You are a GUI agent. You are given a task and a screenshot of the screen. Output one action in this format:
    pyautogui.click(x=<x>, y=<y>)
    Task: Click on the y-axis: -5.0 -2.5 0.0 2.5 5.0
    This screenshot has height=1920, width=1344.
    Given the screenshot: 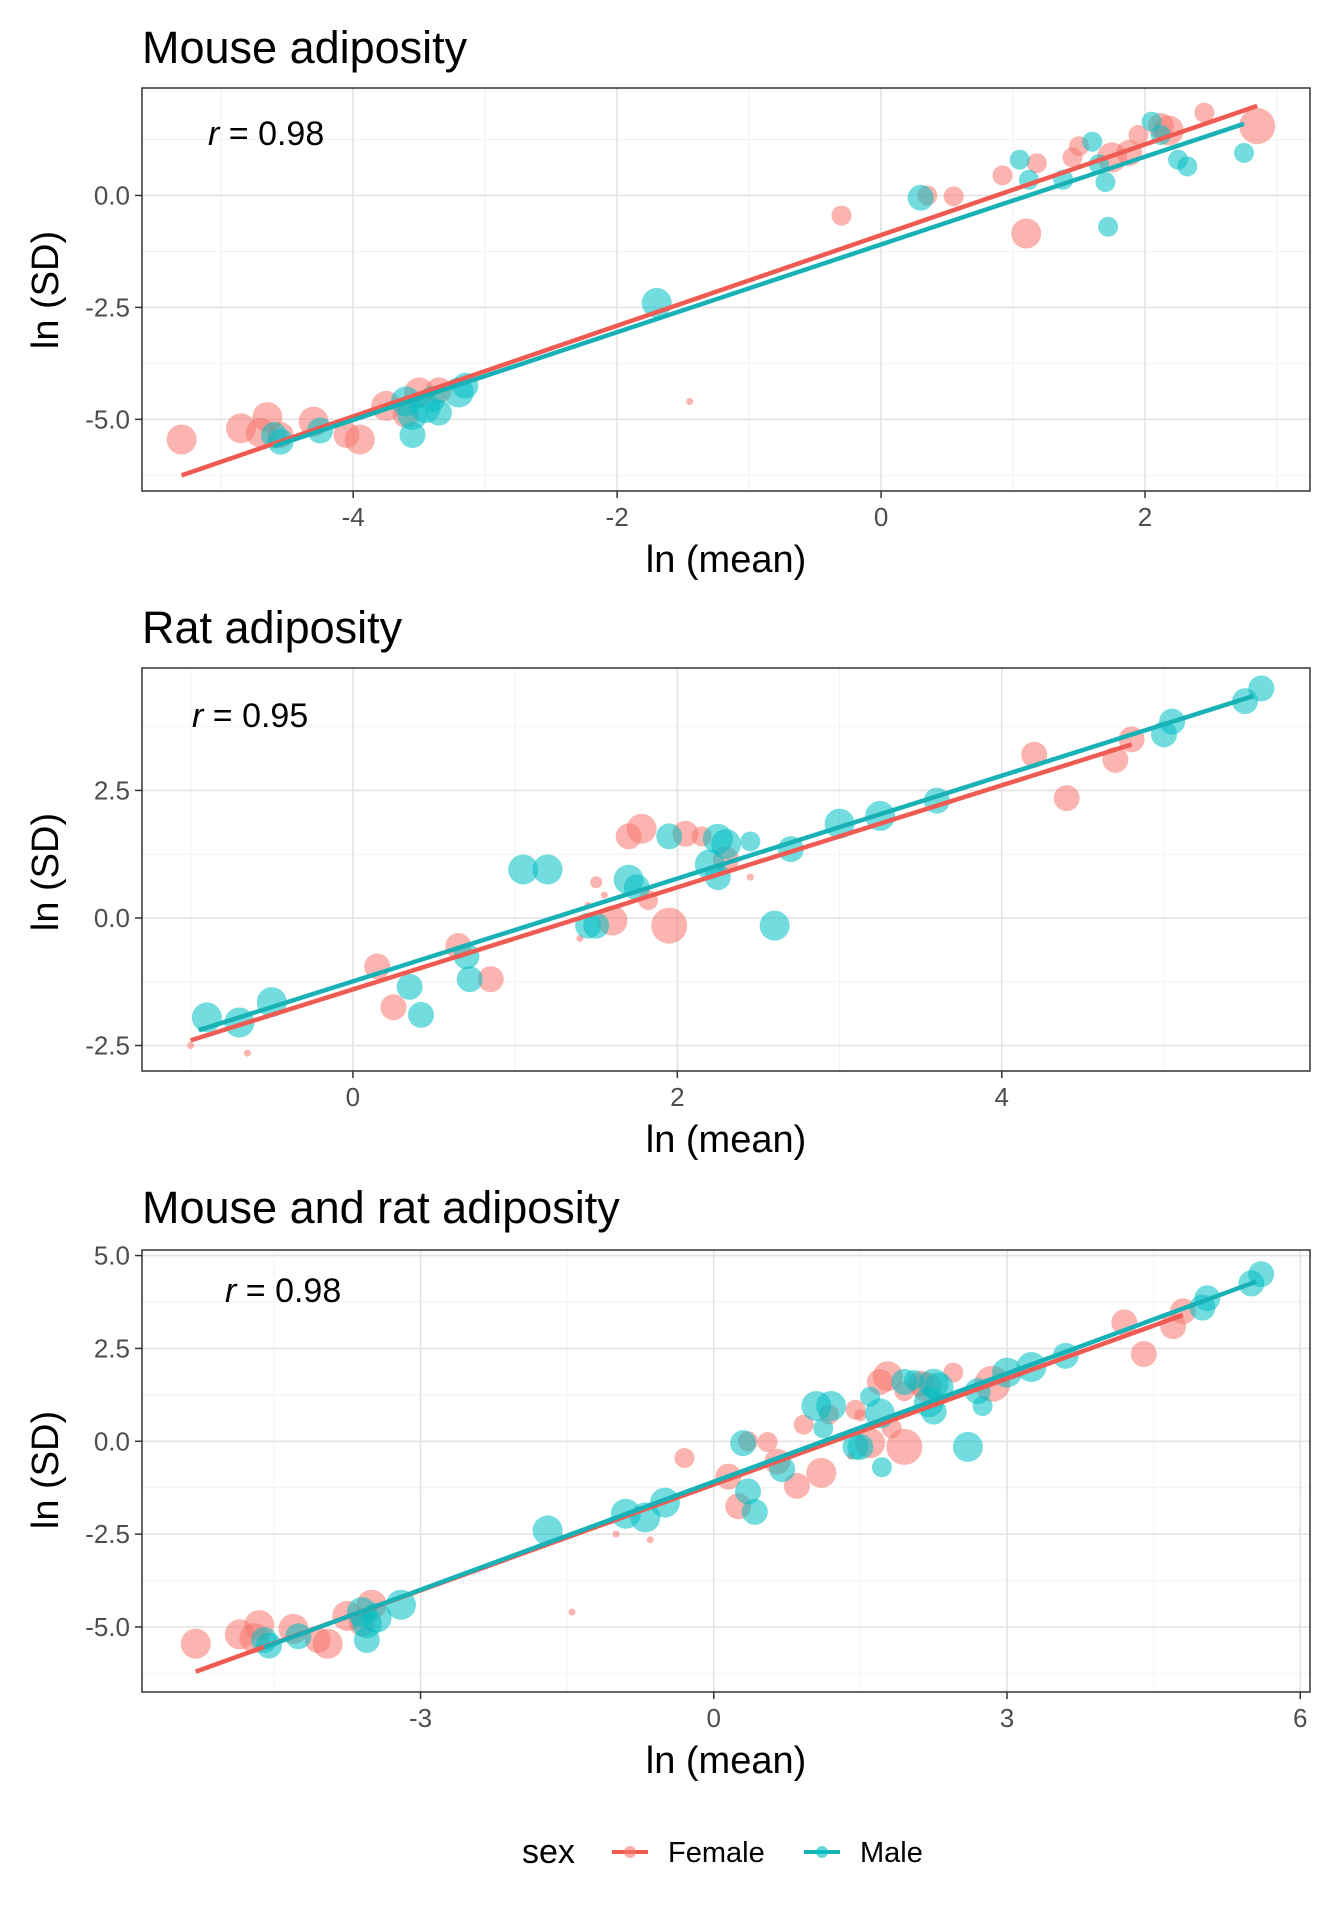 What is the action you would take?
    pyautogui.click(x=113, y=1441)
    